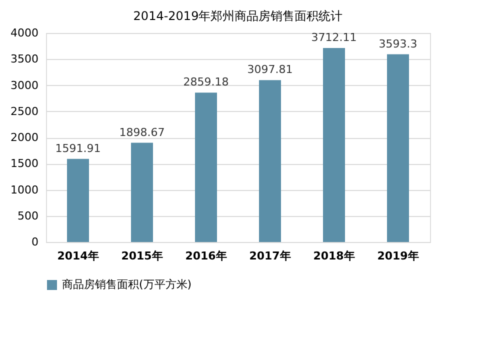 The image size is (500, 362). Describe the element at coordinates (142, 256) in the screenshot. I see `x-tick-label: 2015年` at that location.